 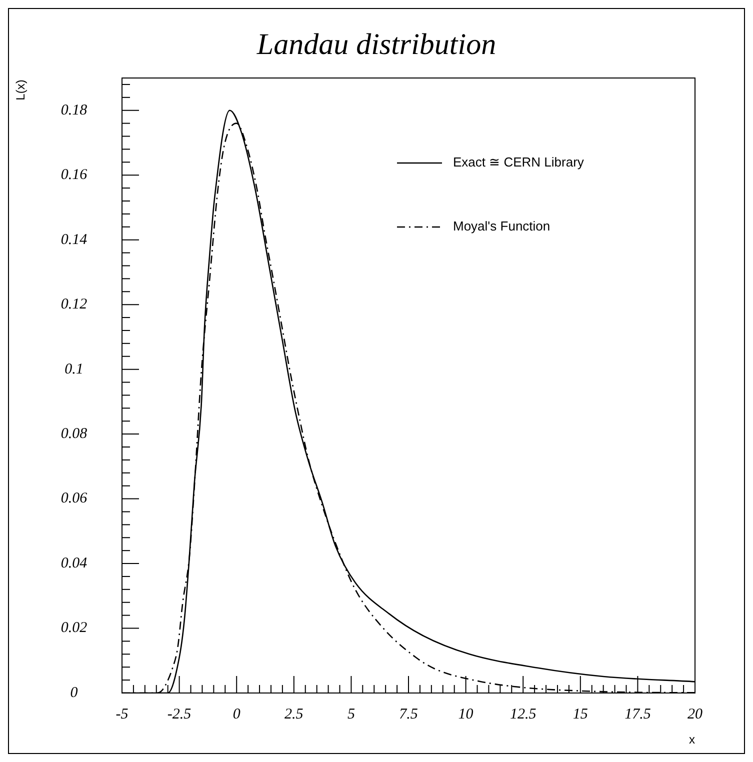 What do you see at coordinates (501, 226) in the screenshot?
I see `legend-label: Moyal's Function` at bounding box center [501, 226].